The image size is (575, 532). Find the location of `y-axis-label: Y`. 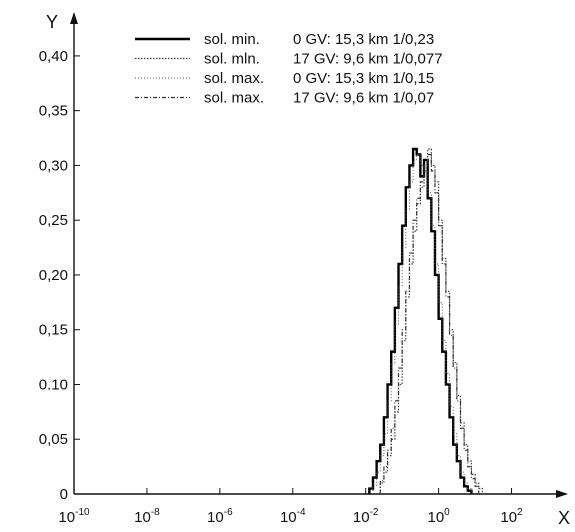

y-axis-label: Y is located at coordinates (52, 22).